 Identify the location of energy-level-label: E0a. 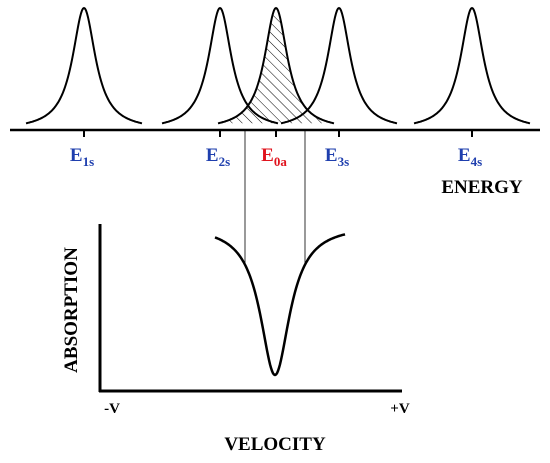
(274, 157).